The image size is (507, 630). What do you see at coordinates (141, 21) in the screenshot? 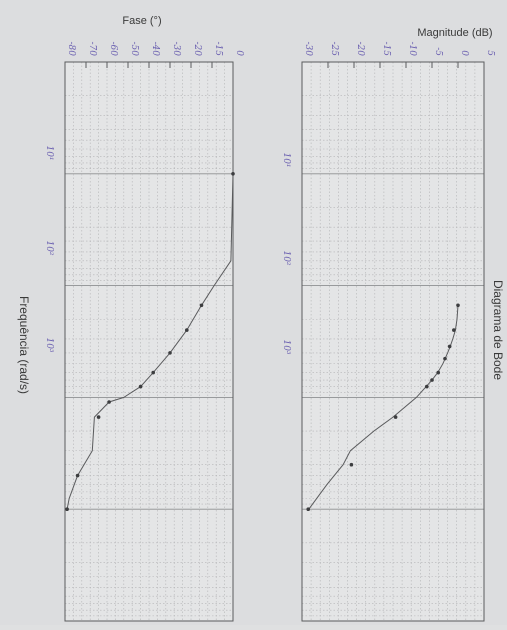
I see `panel-title: Fase (°)` at bounding box center [141, 21].